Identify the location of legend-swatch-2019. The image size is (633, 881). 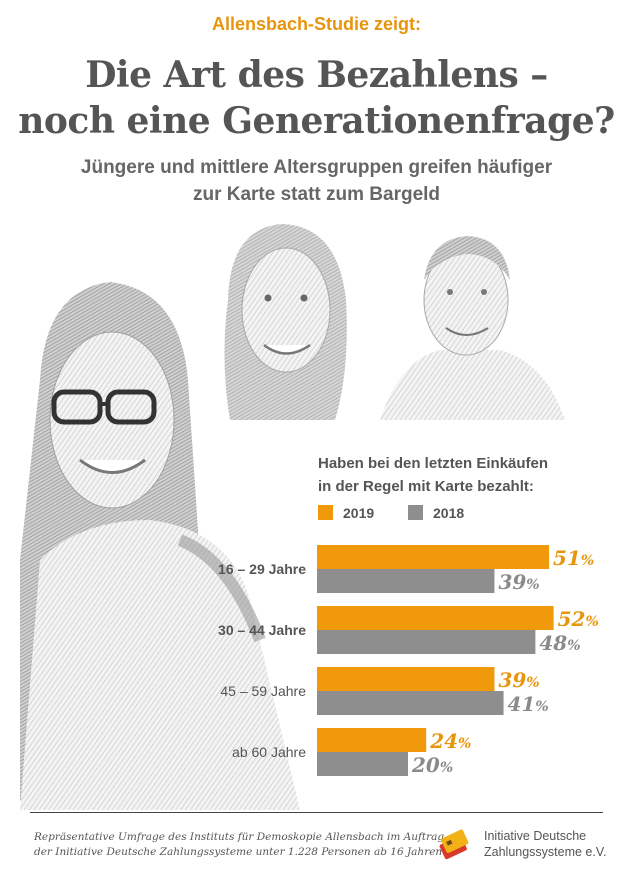
(325, 512).